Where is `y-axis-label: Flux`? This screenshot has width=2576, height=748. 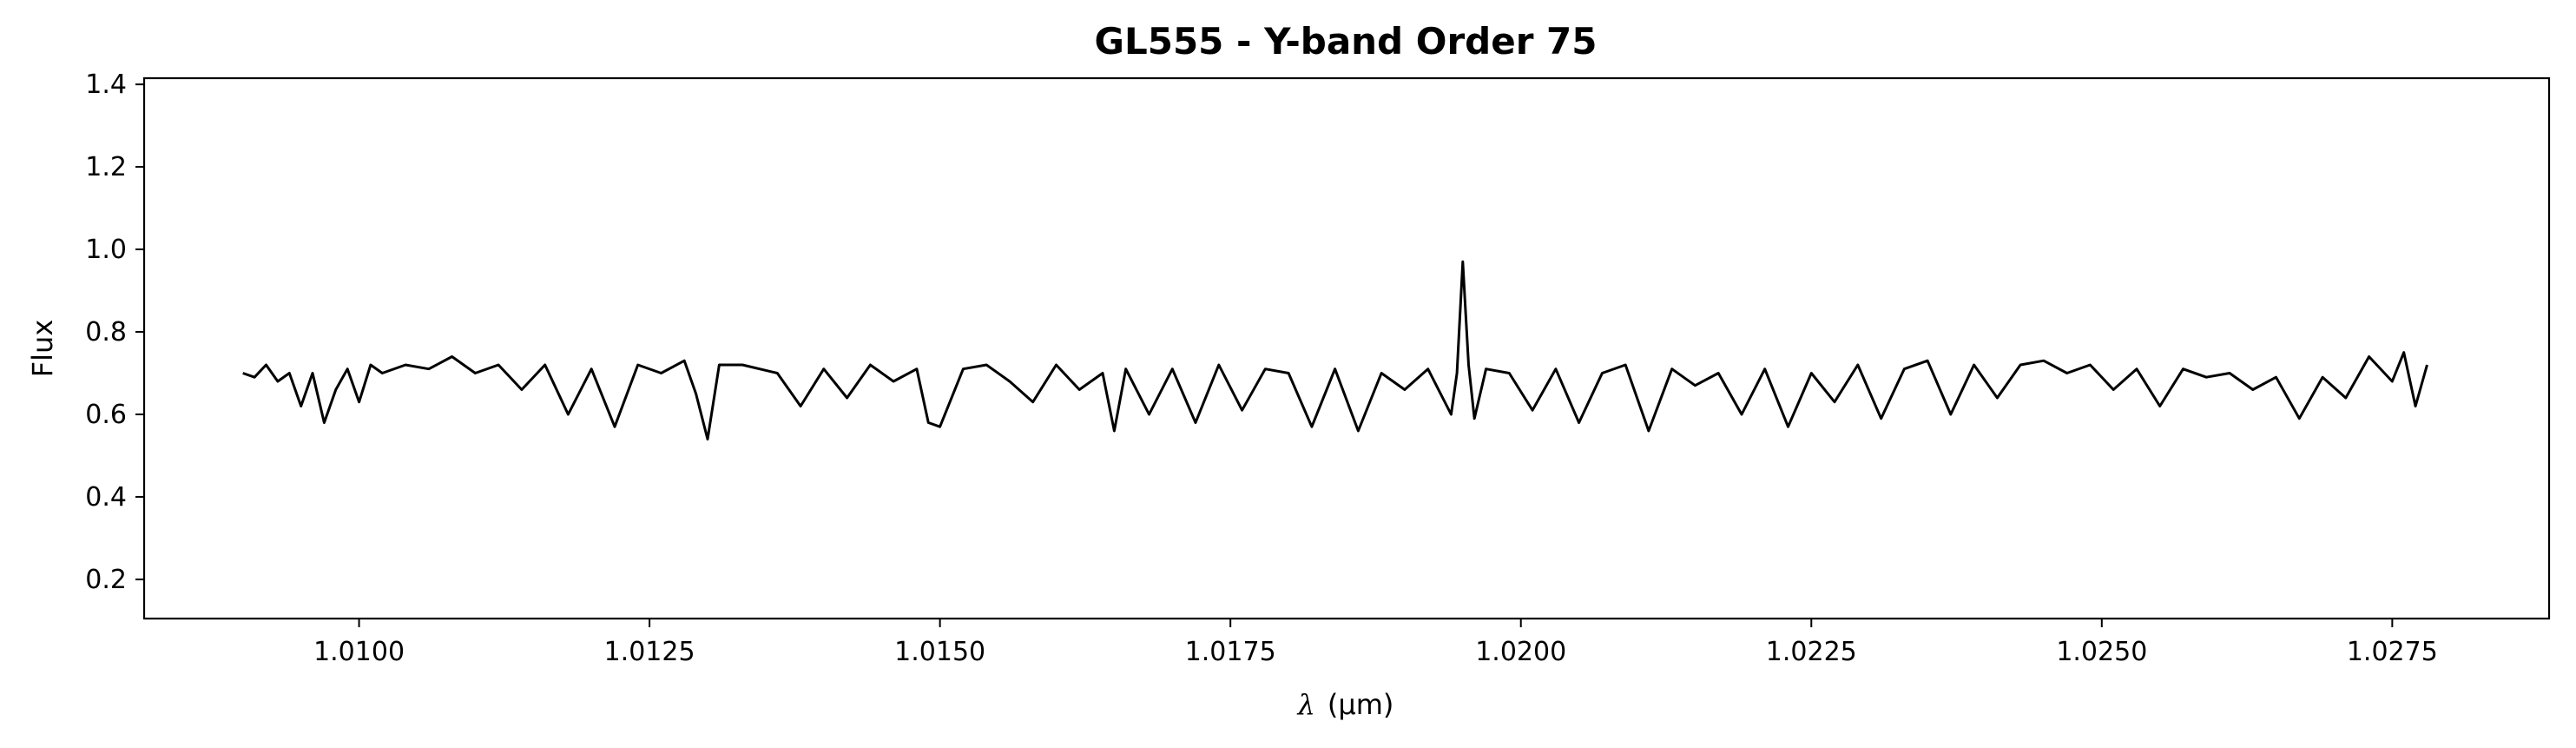
y-axis-label: Flux is located at coordinates (42, 349).